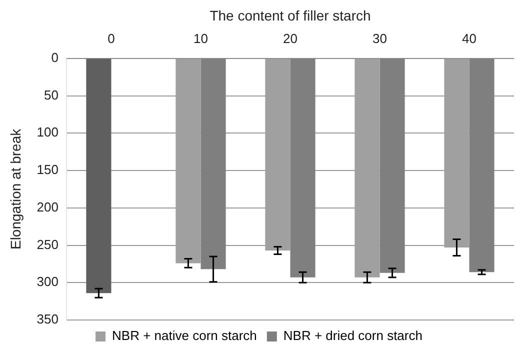  What do you see at coordinates (54, 57) in the screenshot?
I see `y-tick-label: 0` at bounding box center [54, 57].